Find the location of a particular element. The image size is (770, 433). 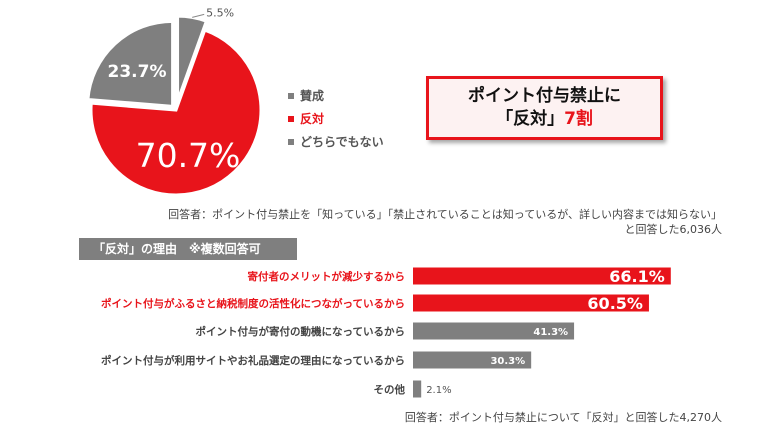

pie-legend: 賛成 反対 どちらでもない is located at coordinates (336, 118).